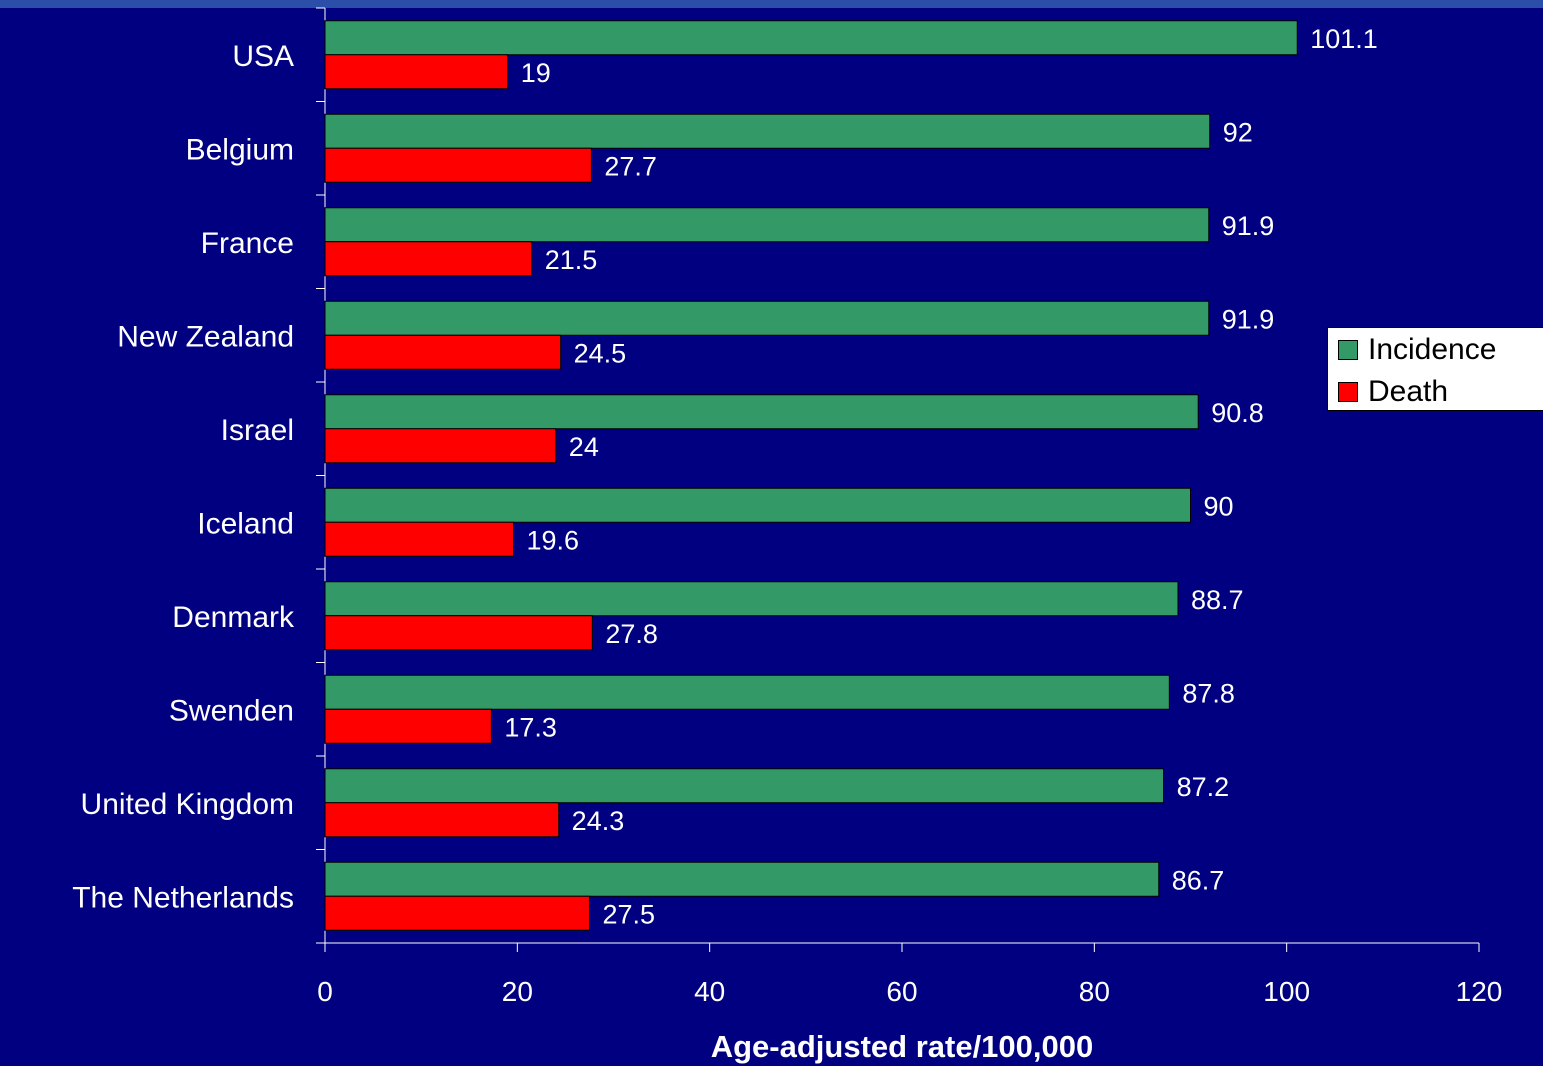 The width and height of the screenshot is (1543, 1066). Describe the element at coordinates (1219, 506) in the screenshot. I see `data-label-incidence: 90` at that location.